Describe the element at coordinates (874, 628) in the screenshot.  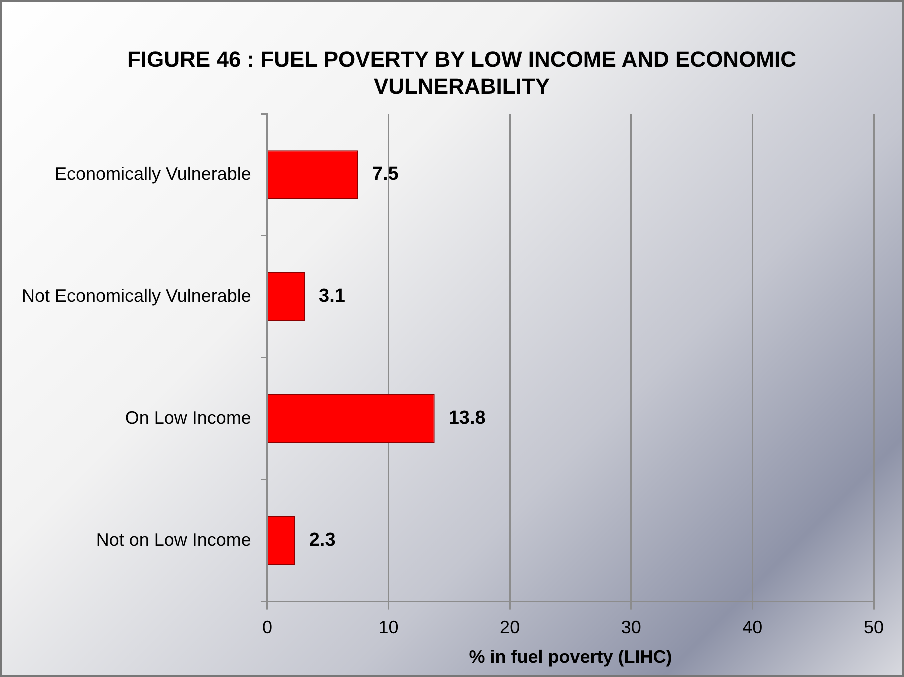
I see `x-tick-label: 50` at that location.